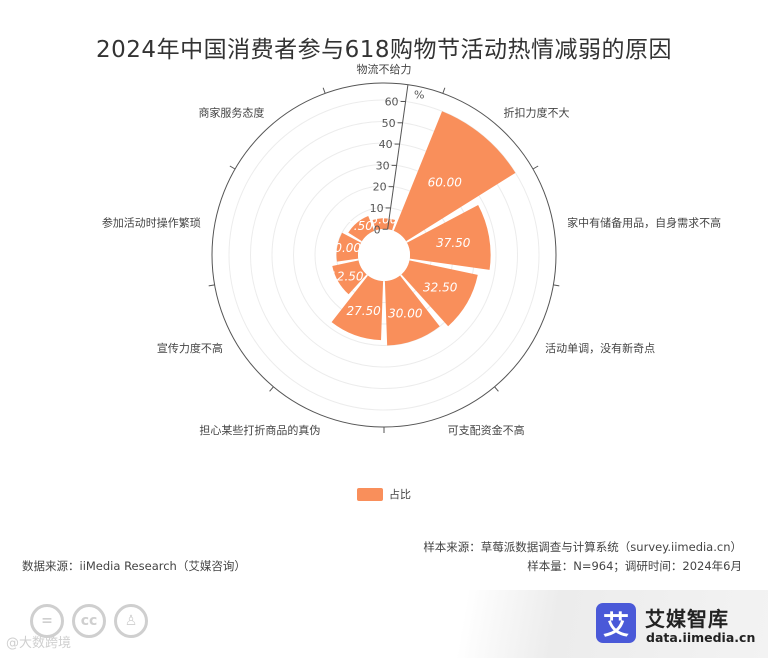 This screenshot has height=658, width=768. I want to click on brand-url: data.iimedia.cn, so click(701, 637).